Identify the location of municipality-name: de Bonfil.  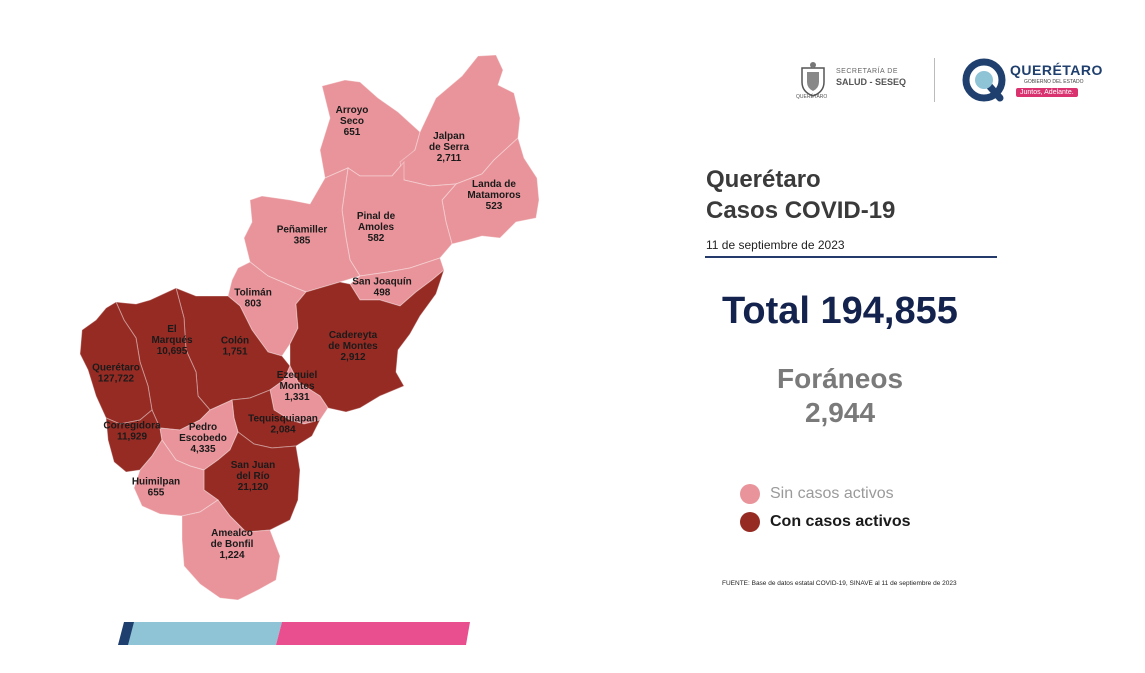
(232, 544).